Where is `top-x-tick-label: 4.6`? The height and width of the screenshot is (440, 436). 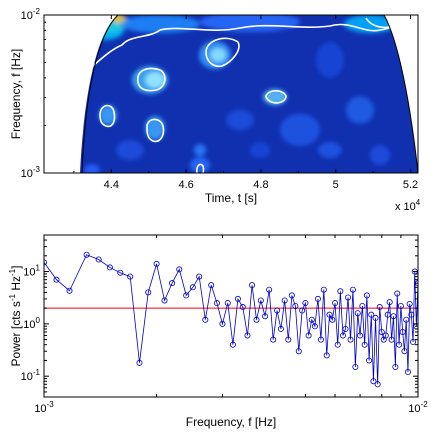
top-x-tick-label: 4.6 is located at coordinates (185, 185).